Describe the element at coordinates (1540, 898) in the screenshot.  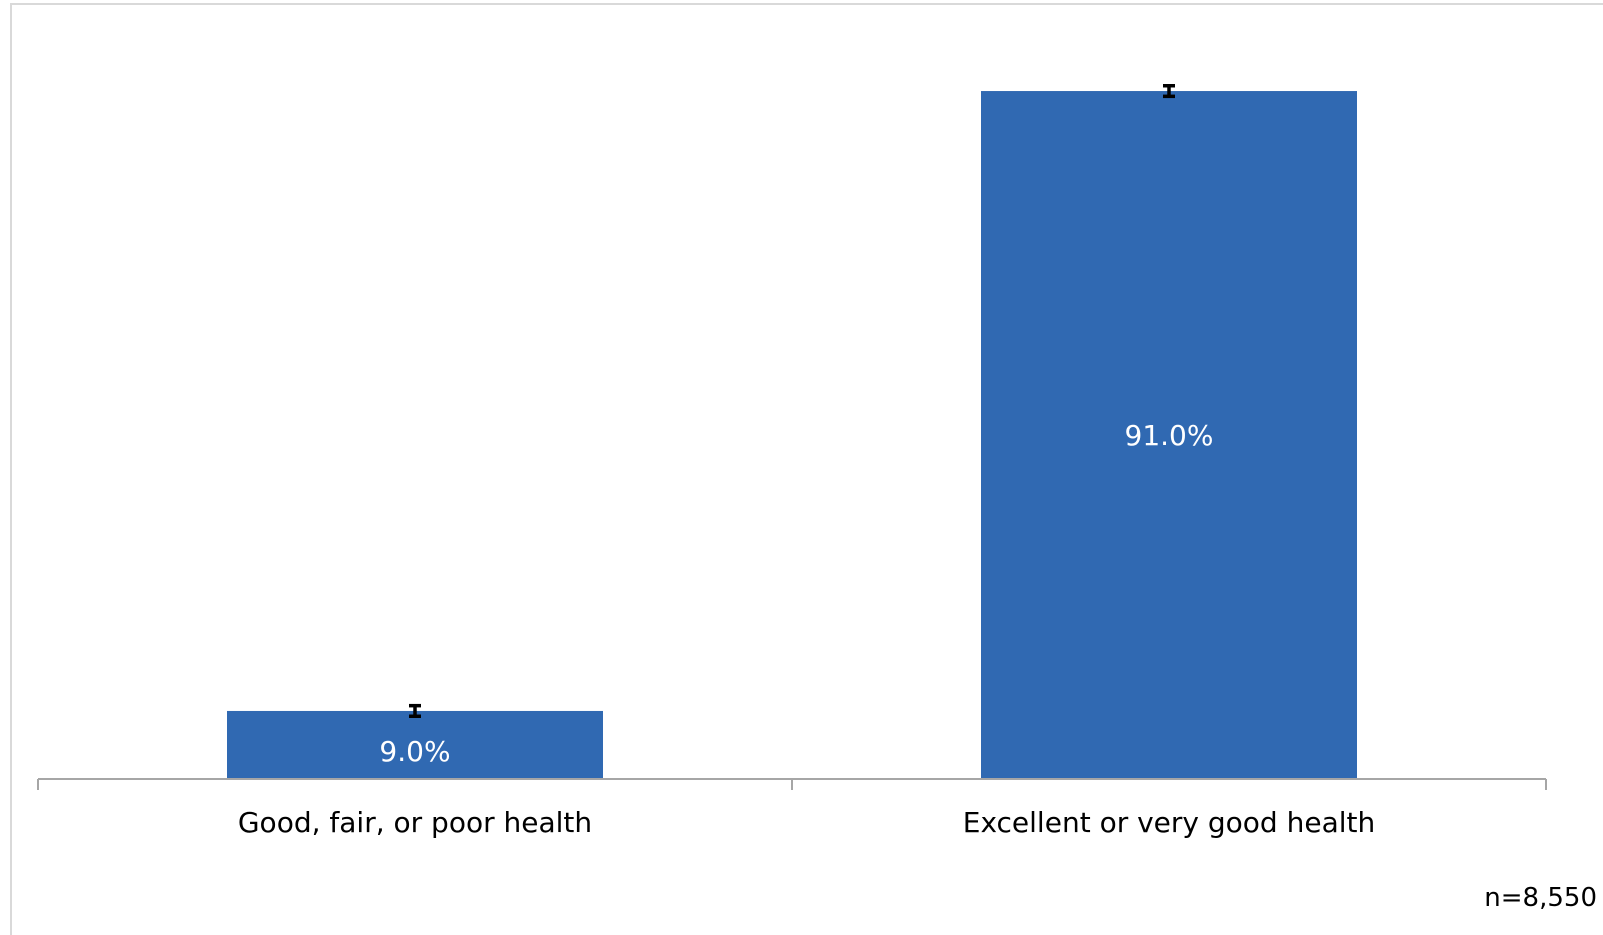
I see `sample-size-note: n=8,550` at that location.